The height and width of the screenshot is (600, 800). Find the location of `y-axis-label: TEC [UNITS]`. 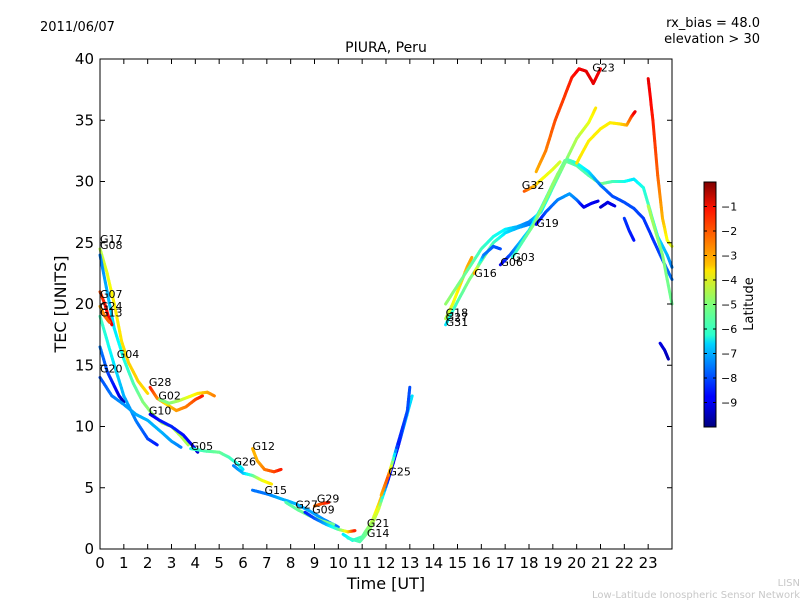

y-axis-label: TEC [UNITS] is located at coordinates (60, 305).